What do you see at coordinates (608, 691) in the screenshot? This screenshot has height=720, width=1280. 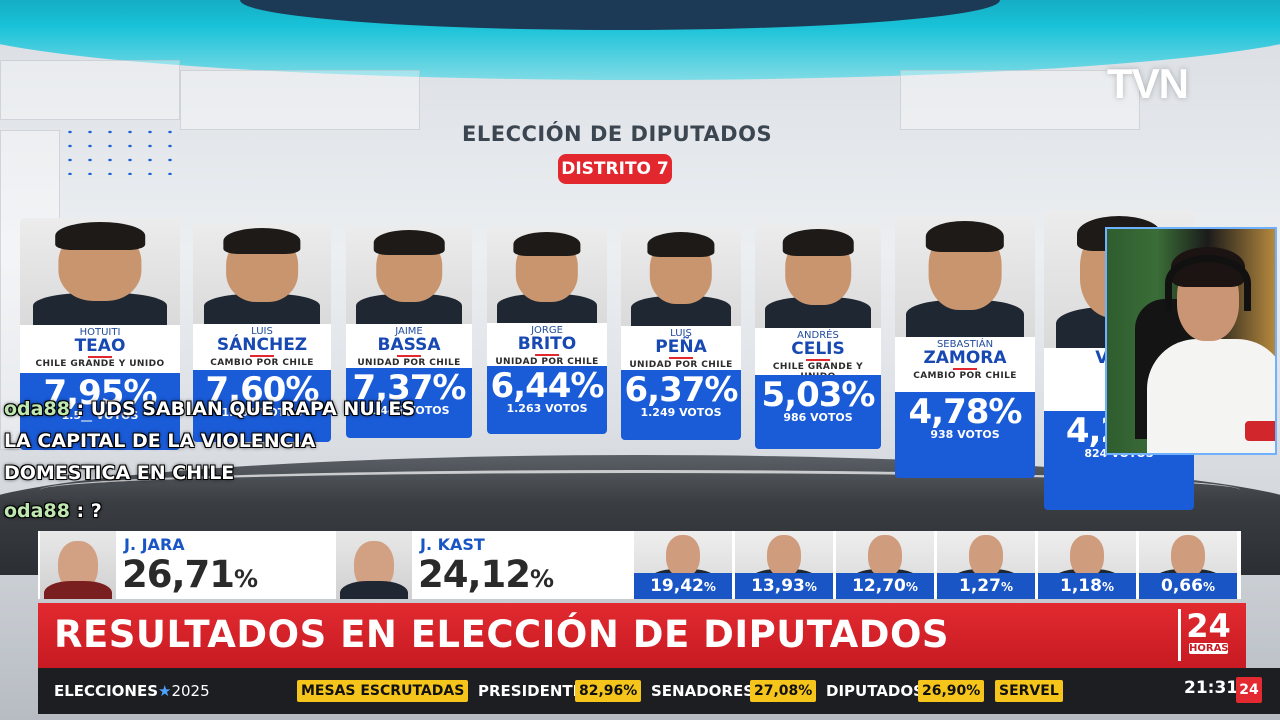 I see `presidente-value: 82,96%` at bounding box center [608, 691].